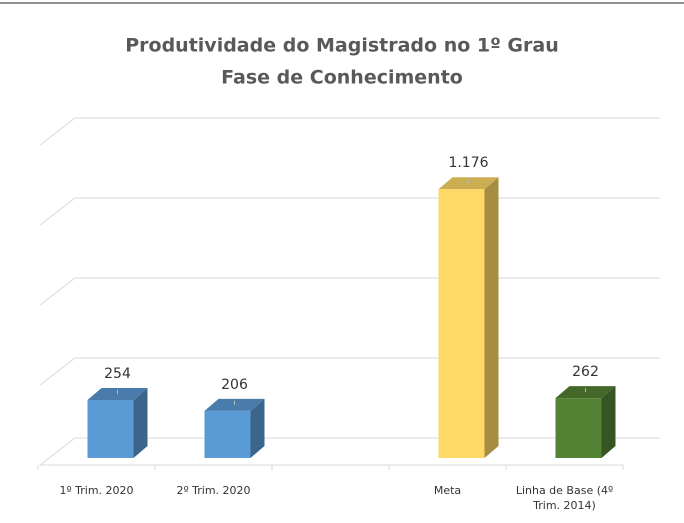  I want to click on chart-subtitle: Fase de Conhecimento, so click(342, 78).